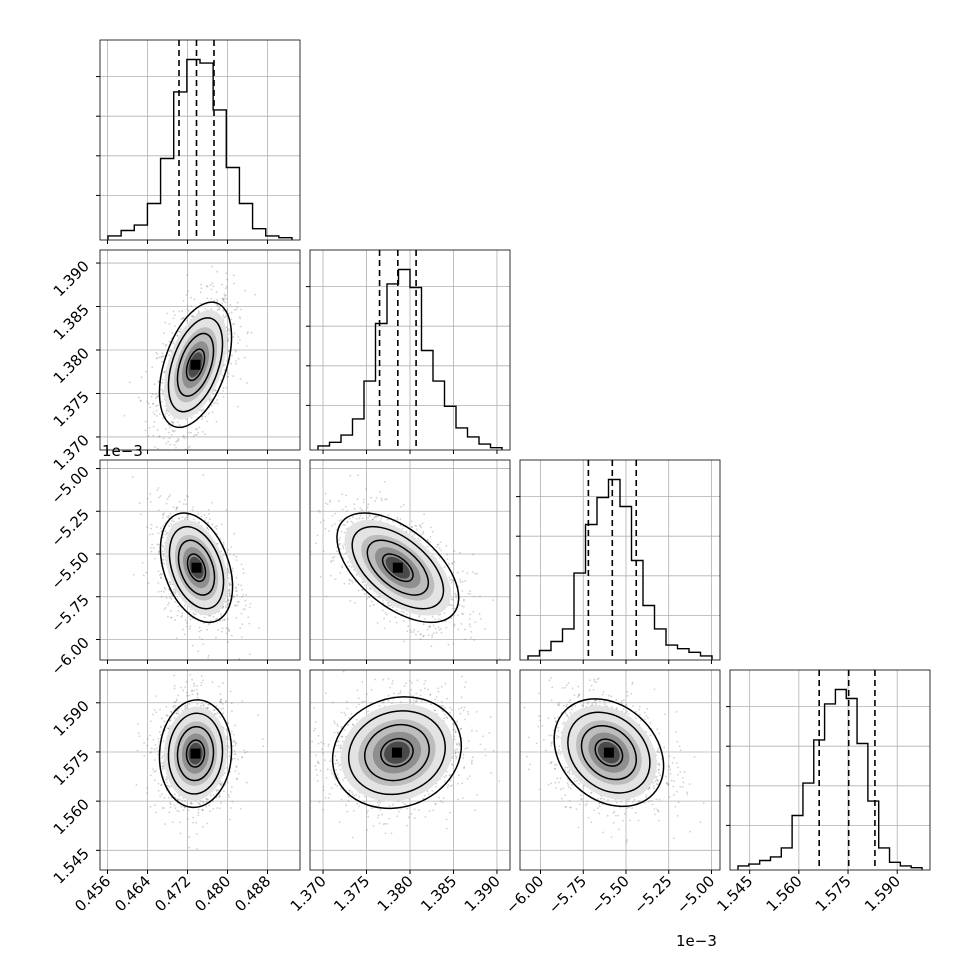 This screenshot has width=970, height=970. I want to click on density-panel, so click(198, 561).